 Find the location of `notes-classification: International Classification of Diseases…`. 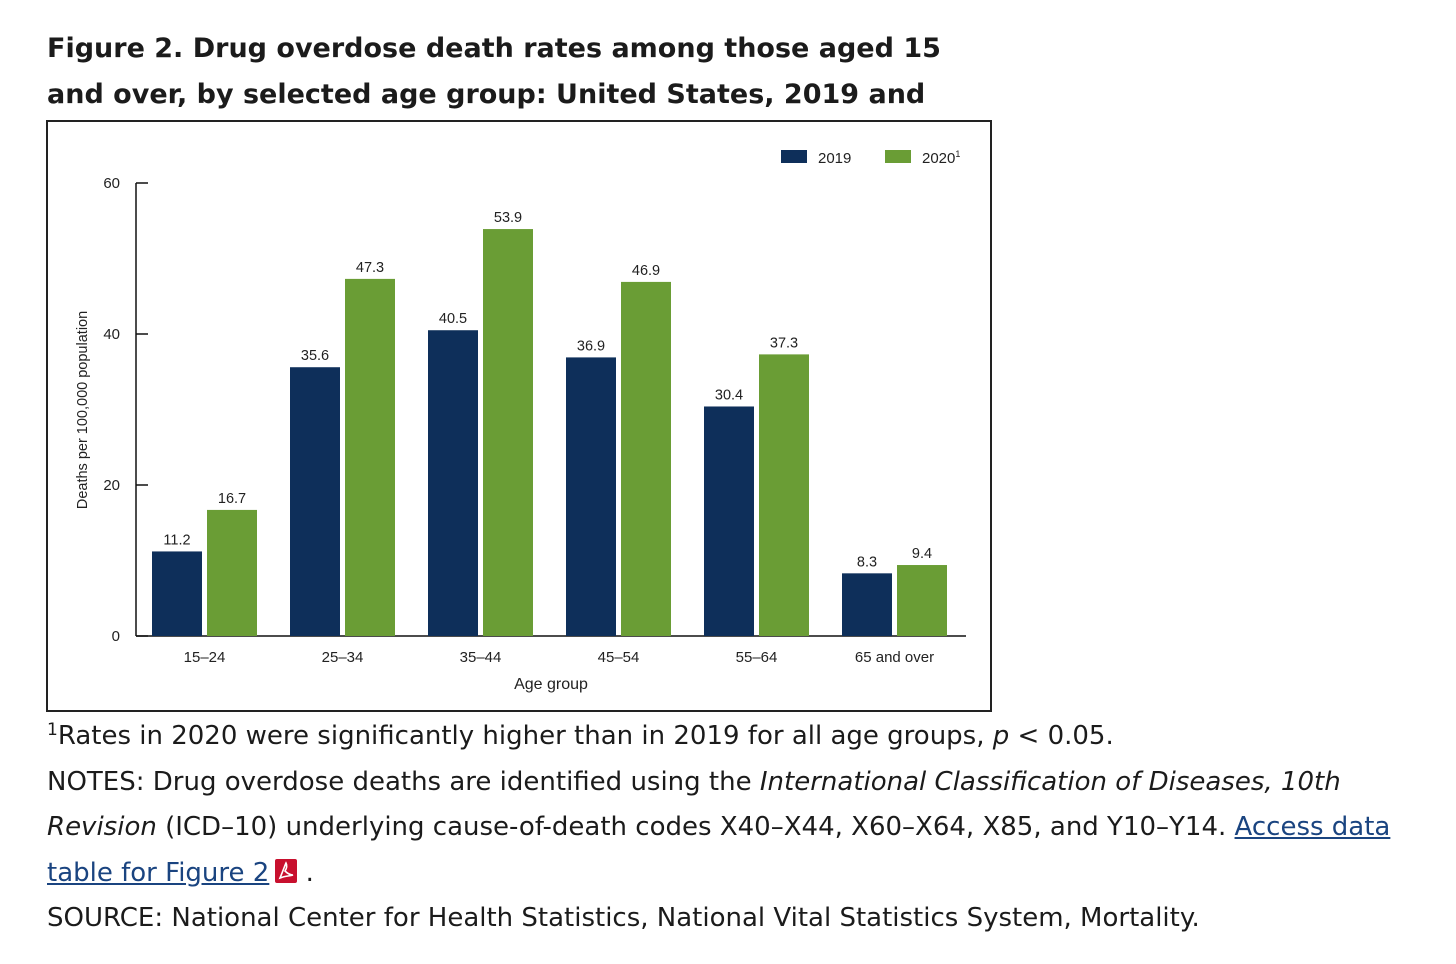

notes-classification: International Classification of Diseases… is located at coordinates (694, 804).